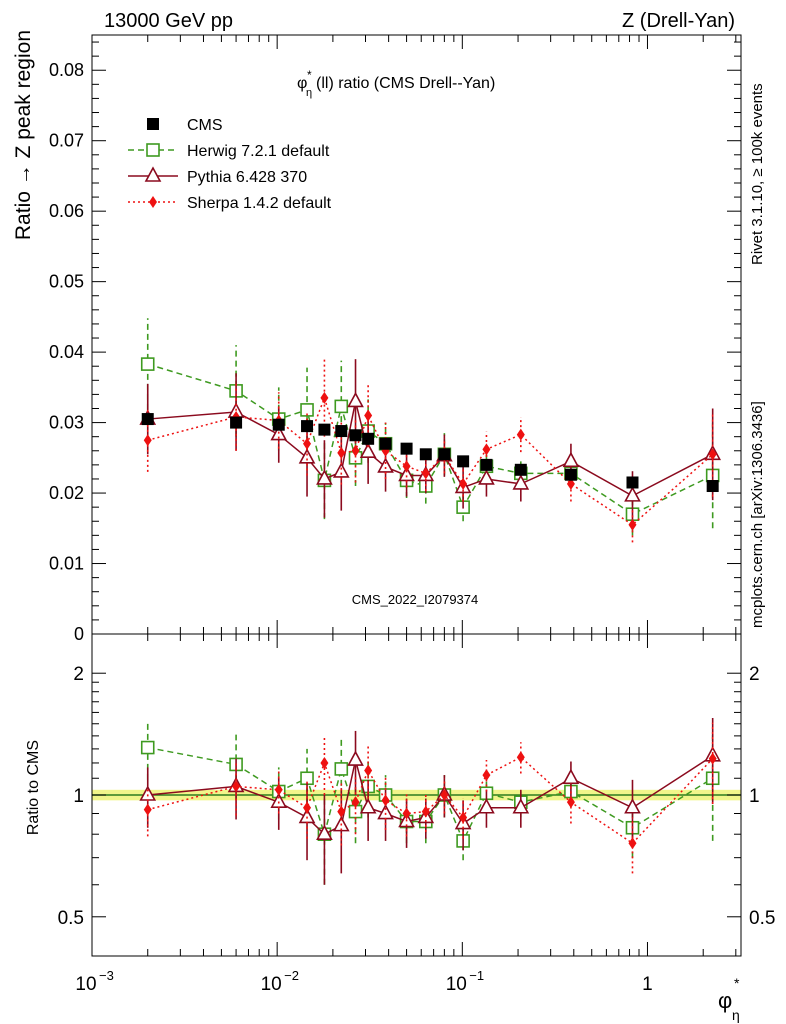 The image size is (786, 1024). Describe the element at coordinates (757, 514) in the screenshot. I see `source-label: mcplots.cern.ch [arXiv:1306.3436]` at that location.